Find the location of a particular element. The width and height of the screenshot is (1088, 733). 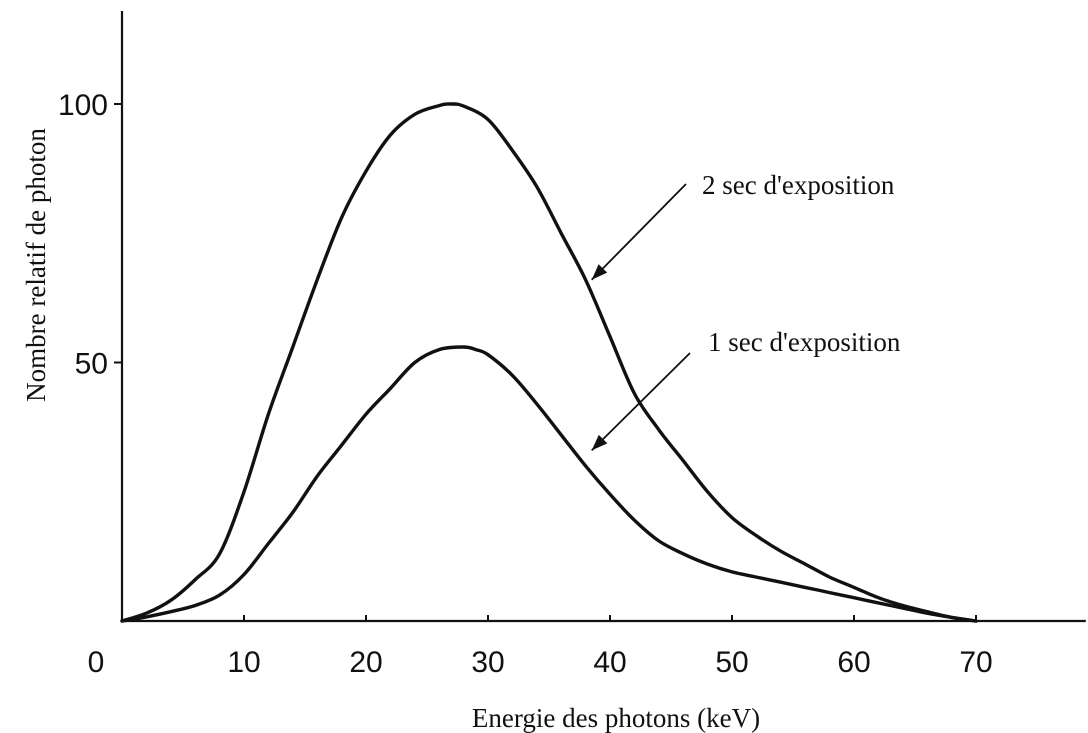

x-axis-title: Energie des photons (keV) is located at coordinates (616, 718).